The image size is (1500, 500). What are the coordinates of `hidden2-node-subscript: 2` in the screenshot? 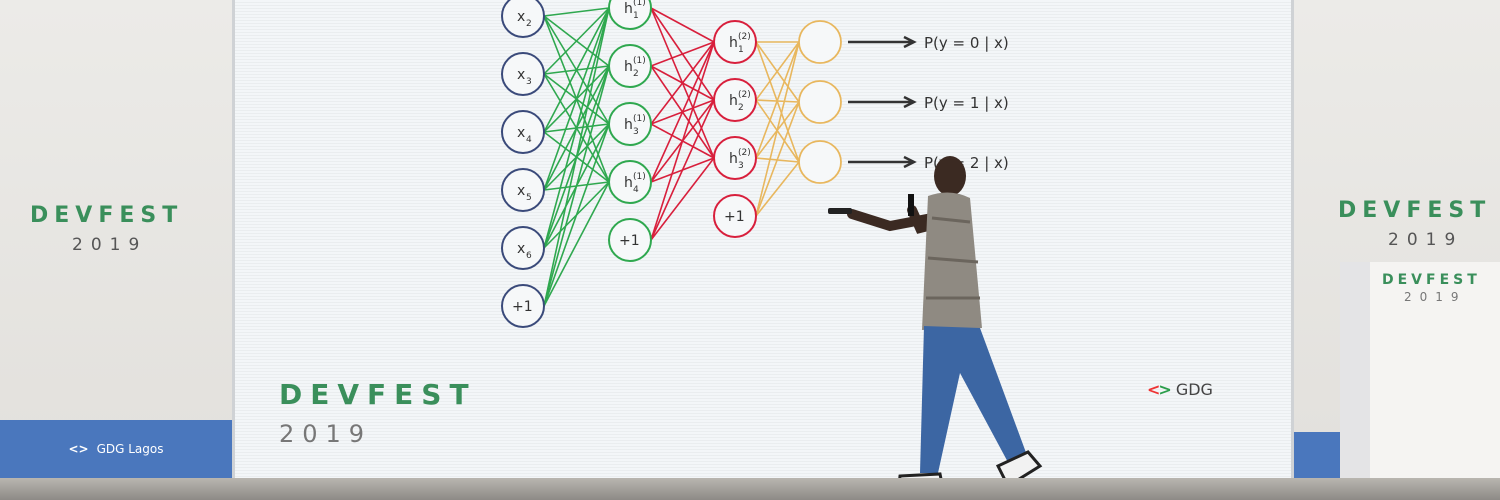 It's located at (741, 108).